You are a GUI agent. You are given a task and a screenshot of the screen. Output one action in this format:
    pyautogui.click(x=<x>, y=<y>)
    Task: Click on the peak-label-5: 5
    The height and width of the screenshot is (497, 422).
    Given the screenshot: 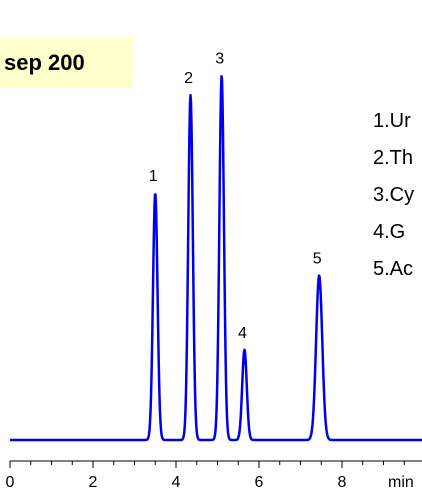 What is the action you would take?
    pyautogui.click(x=317, y=258)
    